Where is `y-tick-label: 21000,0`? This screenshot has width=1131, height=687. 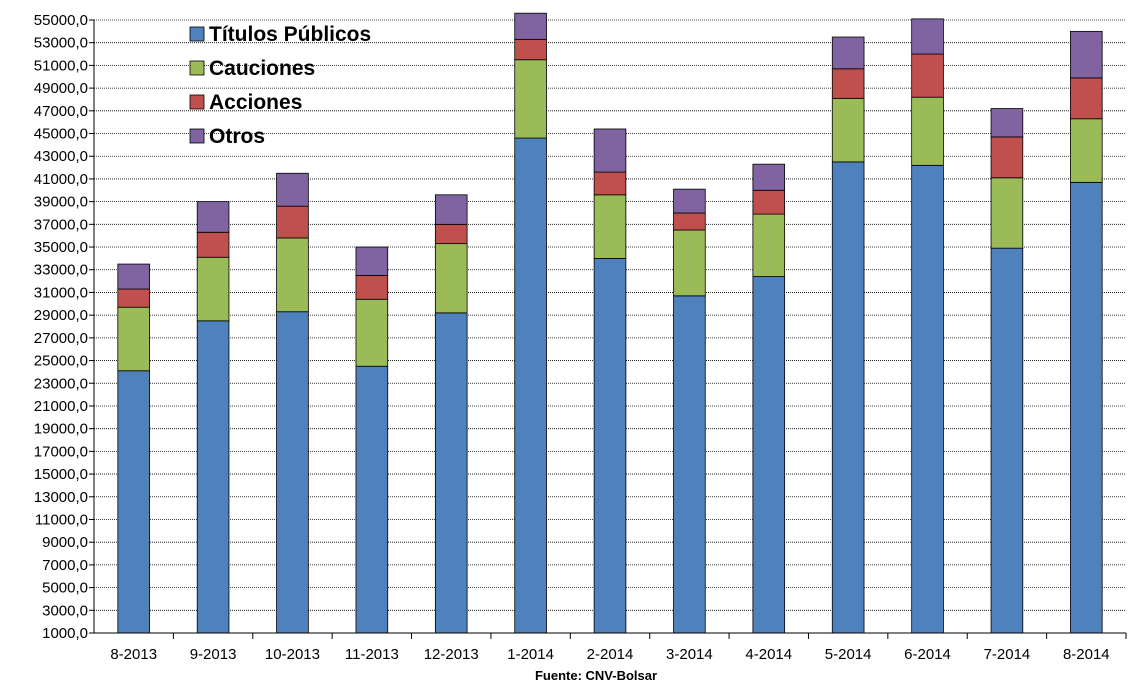
y-tick-label: 21000,0 is located at coordinates (61, 406).